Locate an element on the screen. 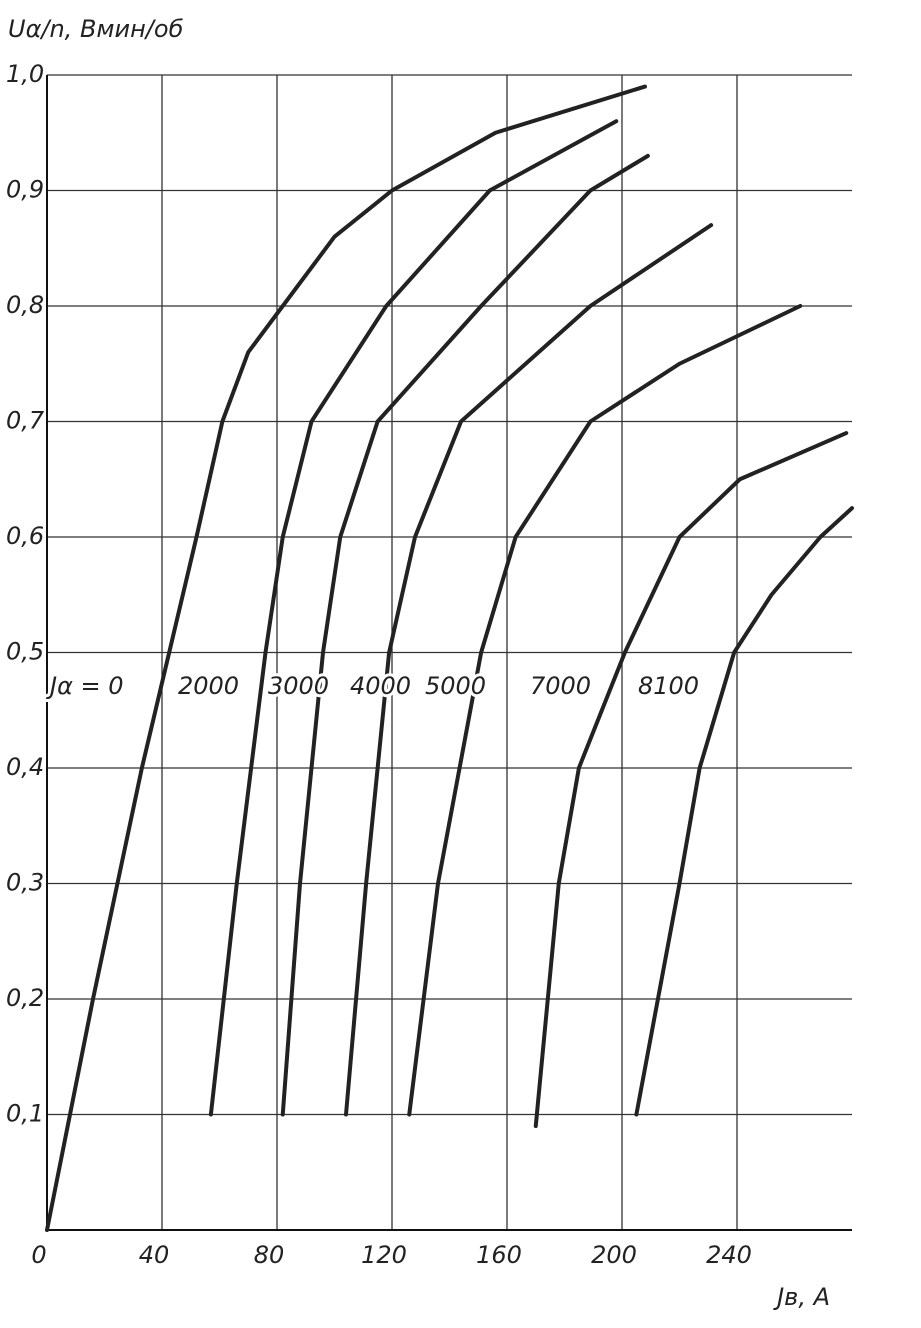  series-label: 2000 is located at coordinates (208, 686).